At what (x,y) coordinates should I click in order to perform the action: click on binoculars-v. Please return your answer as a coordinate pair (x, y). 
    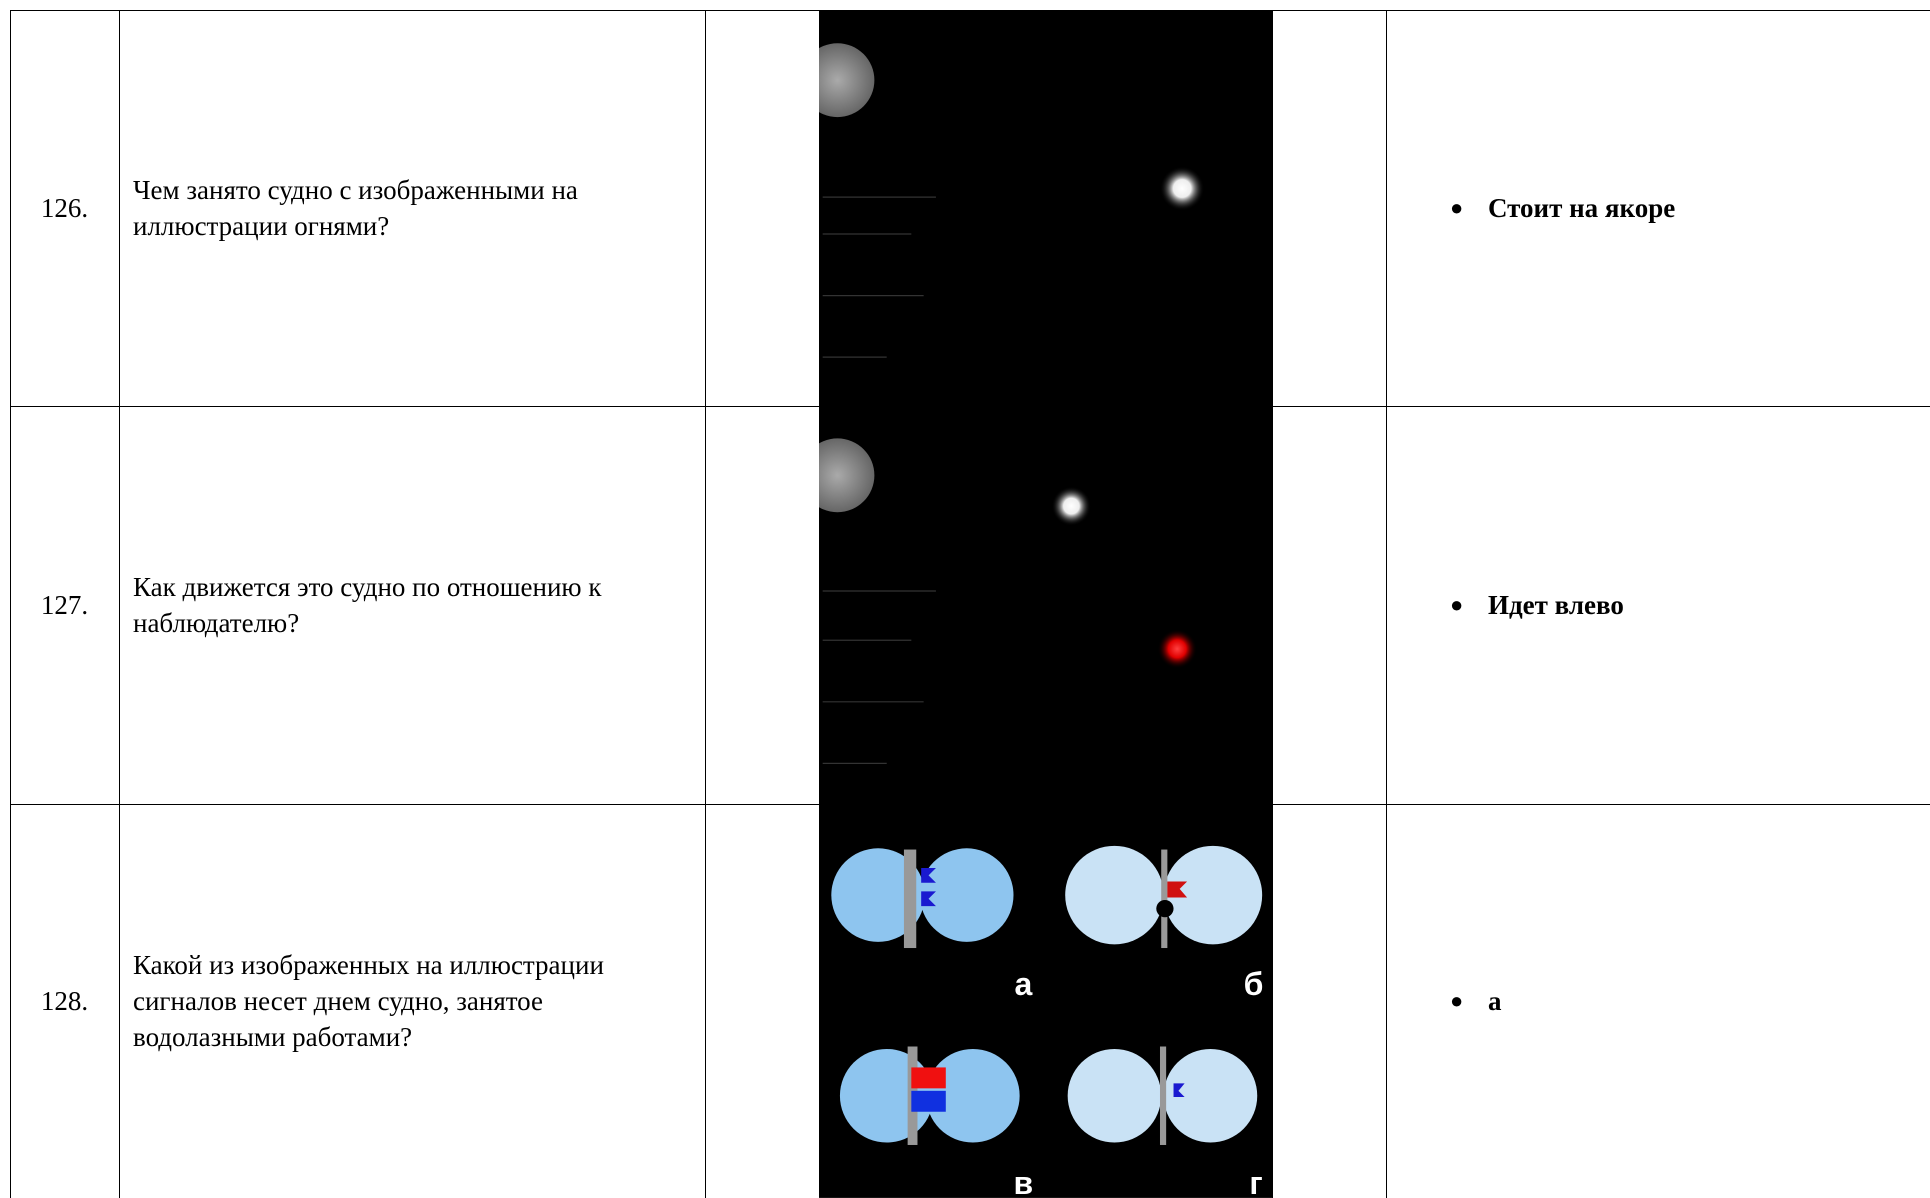
    Looking at the image, I should click on (929, 1095).